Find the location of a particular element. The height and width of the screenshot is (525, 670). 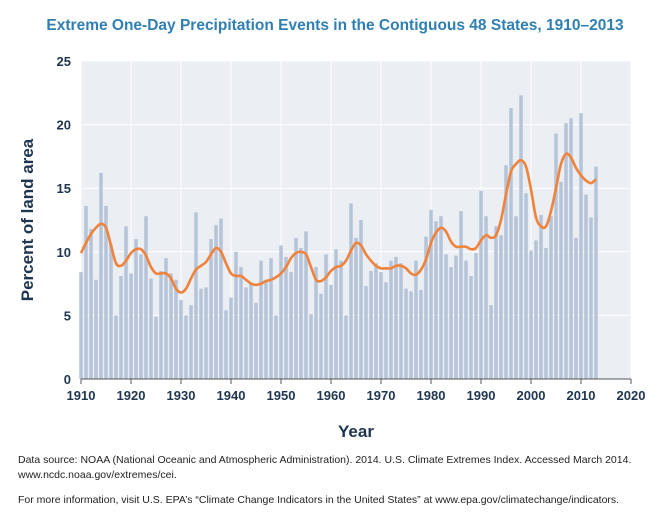

y-tick-label: 0 is located at coordinates (67, 379).